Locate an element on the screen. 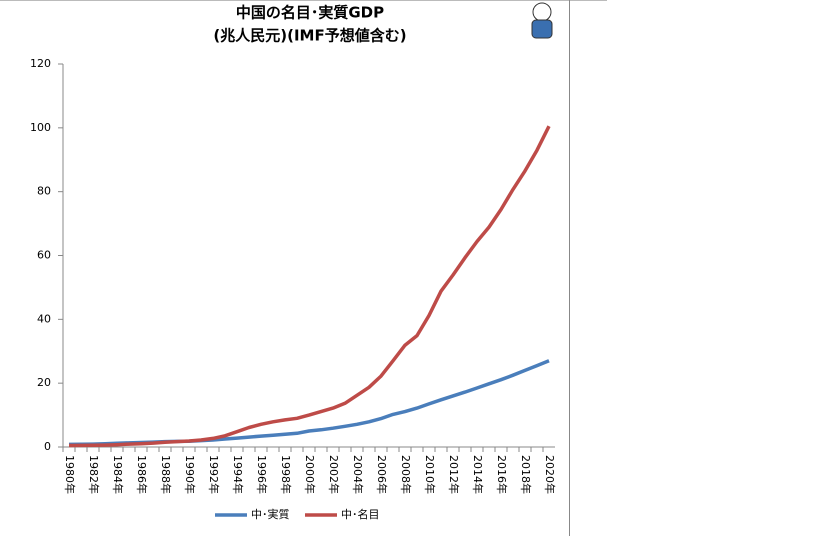  y-tick-label: 0 is located at coordinates (47, 446).